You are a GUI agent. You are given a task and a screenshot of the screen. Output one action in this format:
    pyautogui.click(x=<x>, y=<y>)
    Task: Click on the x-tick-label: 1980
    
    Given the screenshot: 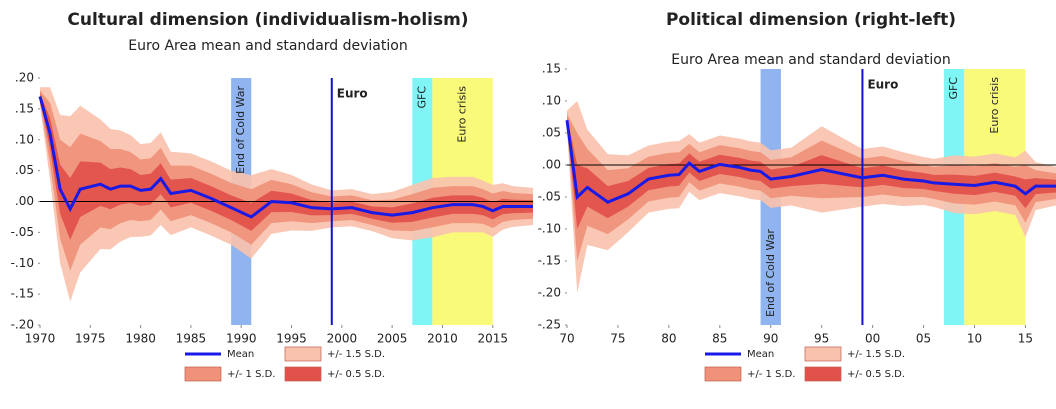 What is the action you would take?
    pyautogui.click(x=140, y=339)
    